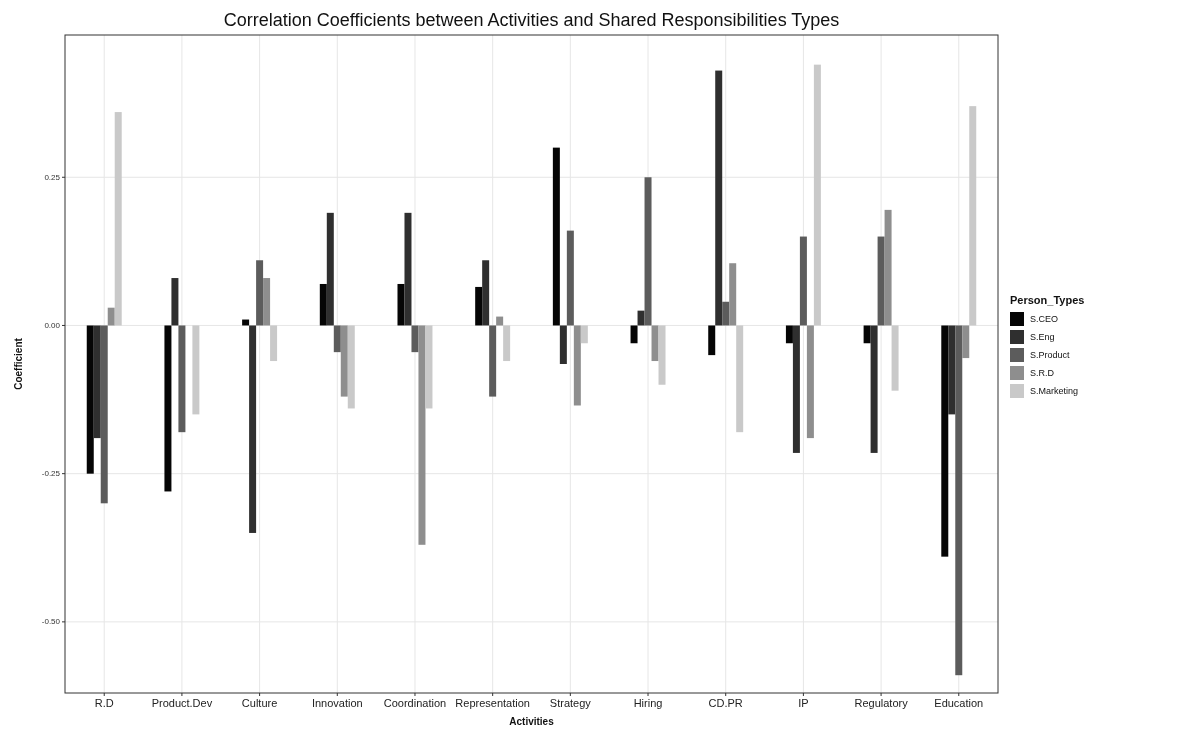  I want to click on legend-label: S.Product, so click(1050, 354).